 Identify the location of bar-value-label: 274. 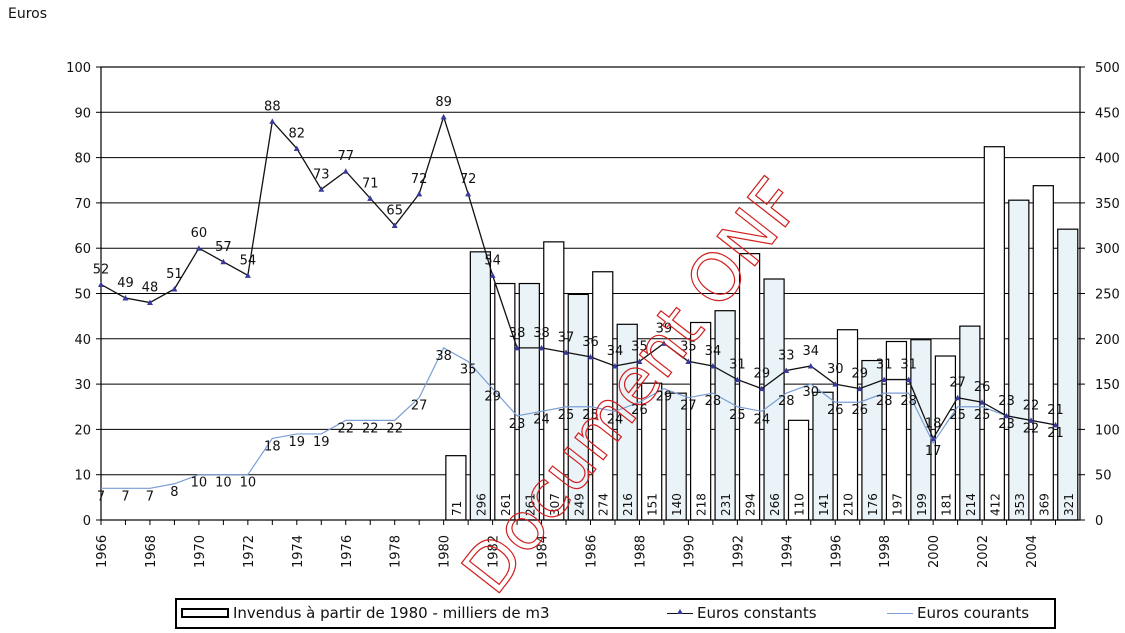
(604, 504).